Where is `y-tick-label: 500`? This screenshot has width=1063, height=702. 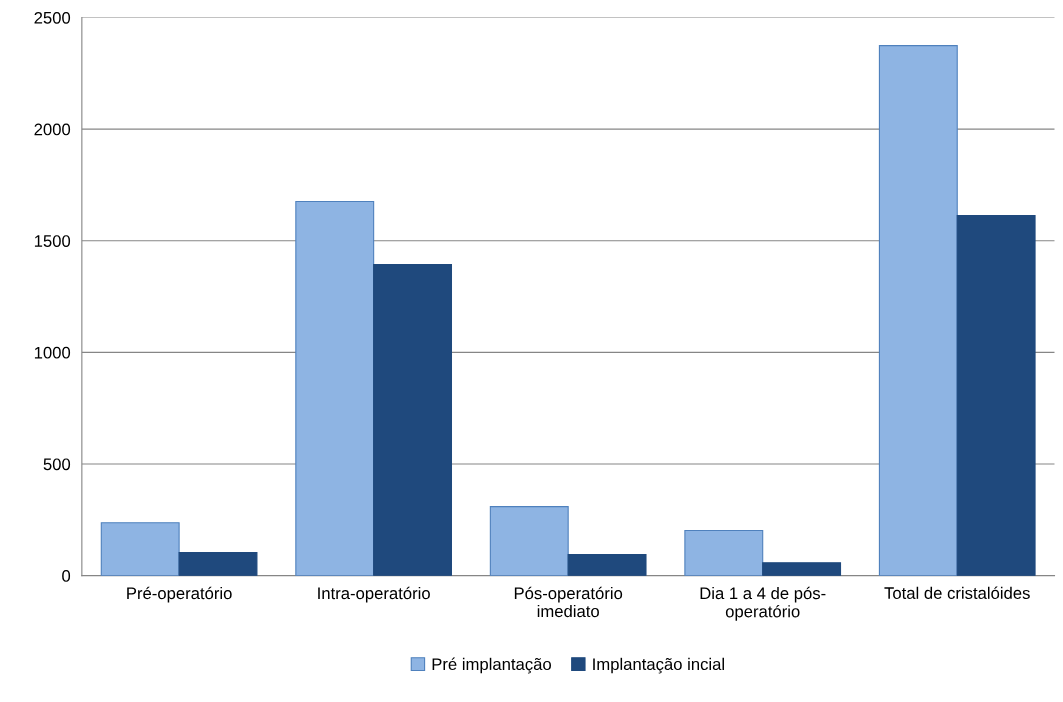 y-tick-label: 500 is located at coordinates (57, 464).